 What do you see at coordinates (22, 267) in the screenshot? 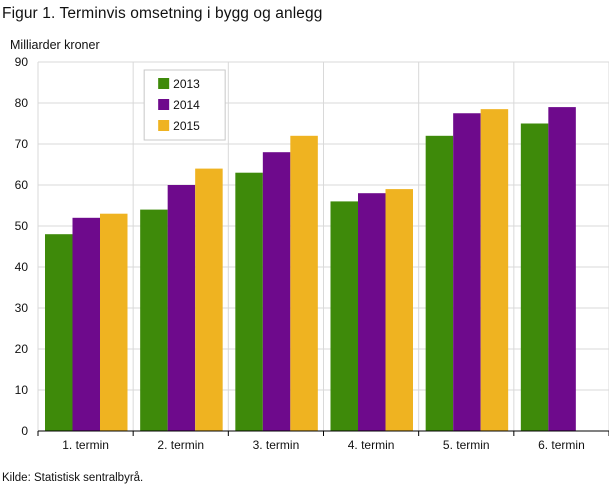
I see `y-tick-label: 40` at bounding box center [22, 267].